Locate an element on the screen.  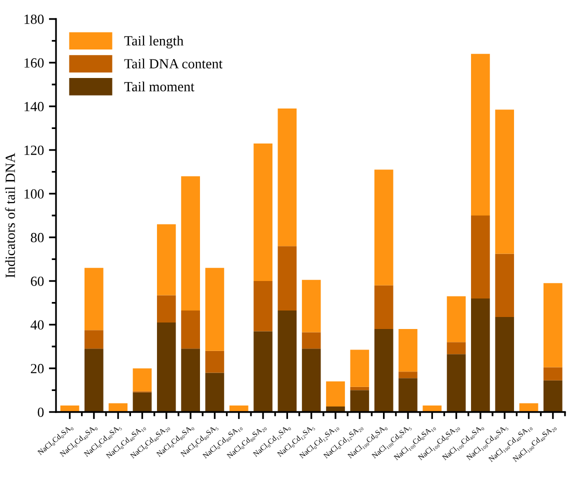
y-tick-label: 0 is located at coordinates (41, 412).